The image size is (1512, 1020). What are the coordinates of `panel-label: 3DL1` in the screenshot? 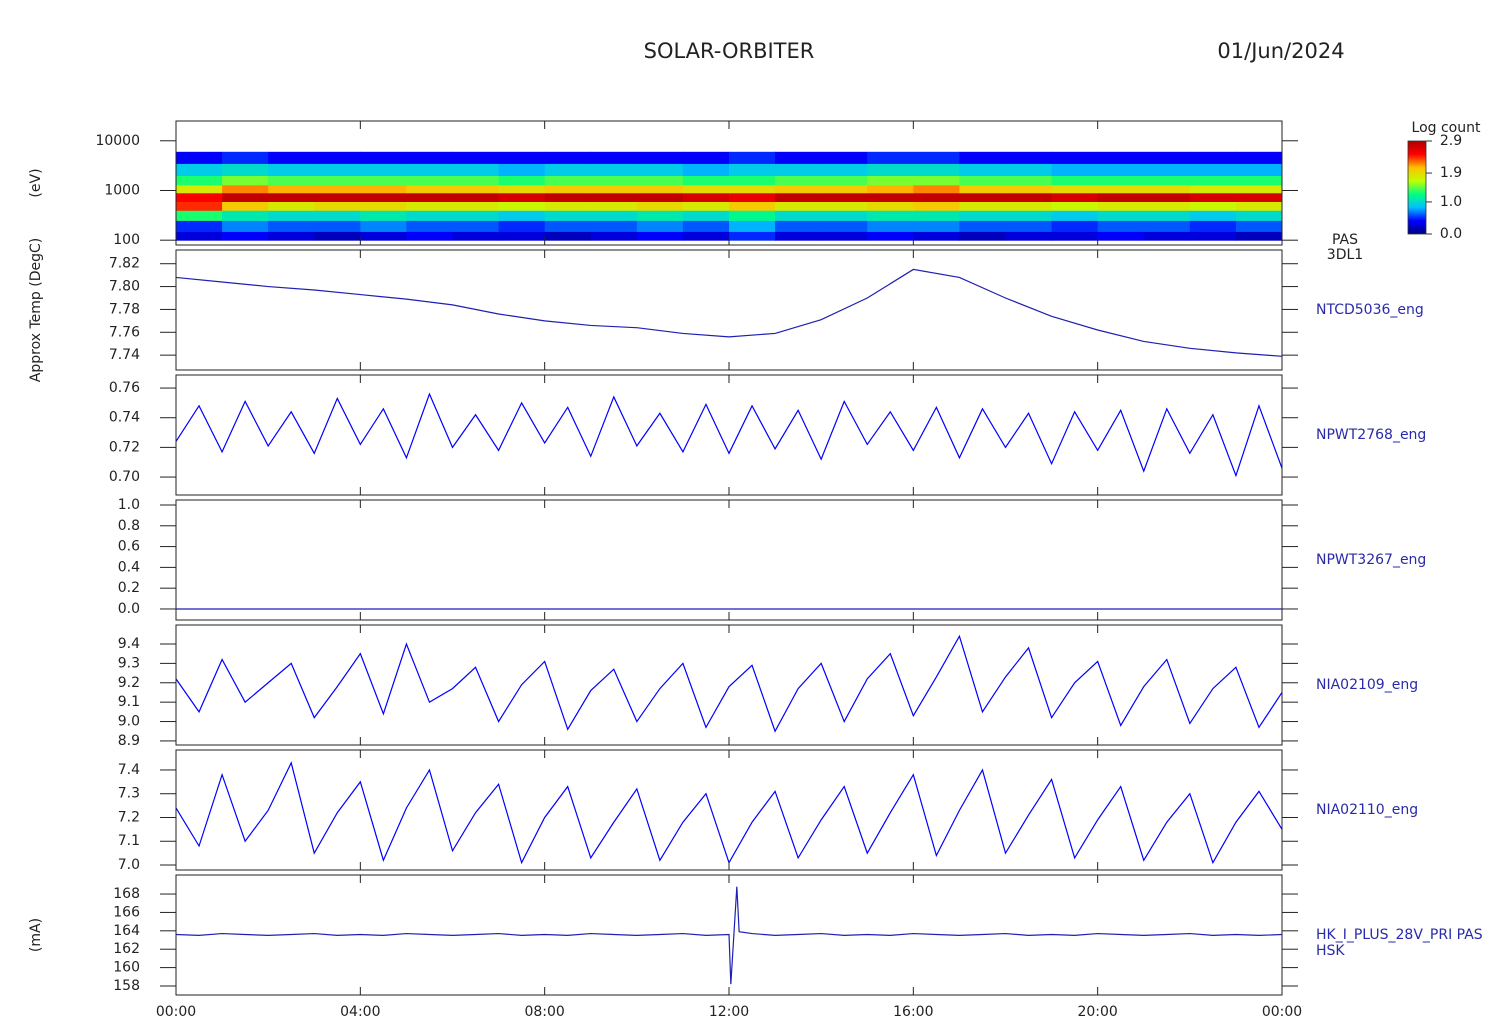 It's located at (1345, 255).